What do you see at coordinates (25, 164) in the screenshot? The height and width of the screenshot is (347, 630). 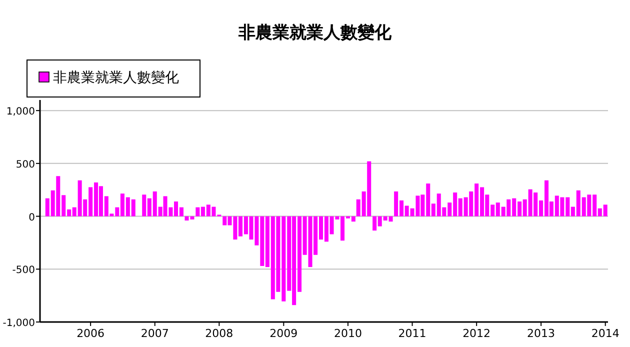 I see `y-tick-label: 500` at bounding box center [25, 164].